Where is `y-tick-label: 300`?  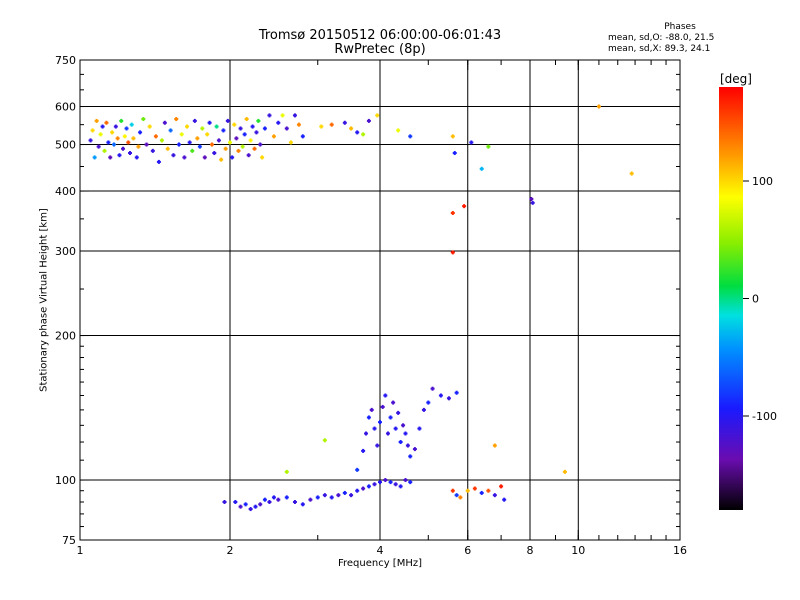 y-tick-label: 300 is located at coordinates (65, 251).